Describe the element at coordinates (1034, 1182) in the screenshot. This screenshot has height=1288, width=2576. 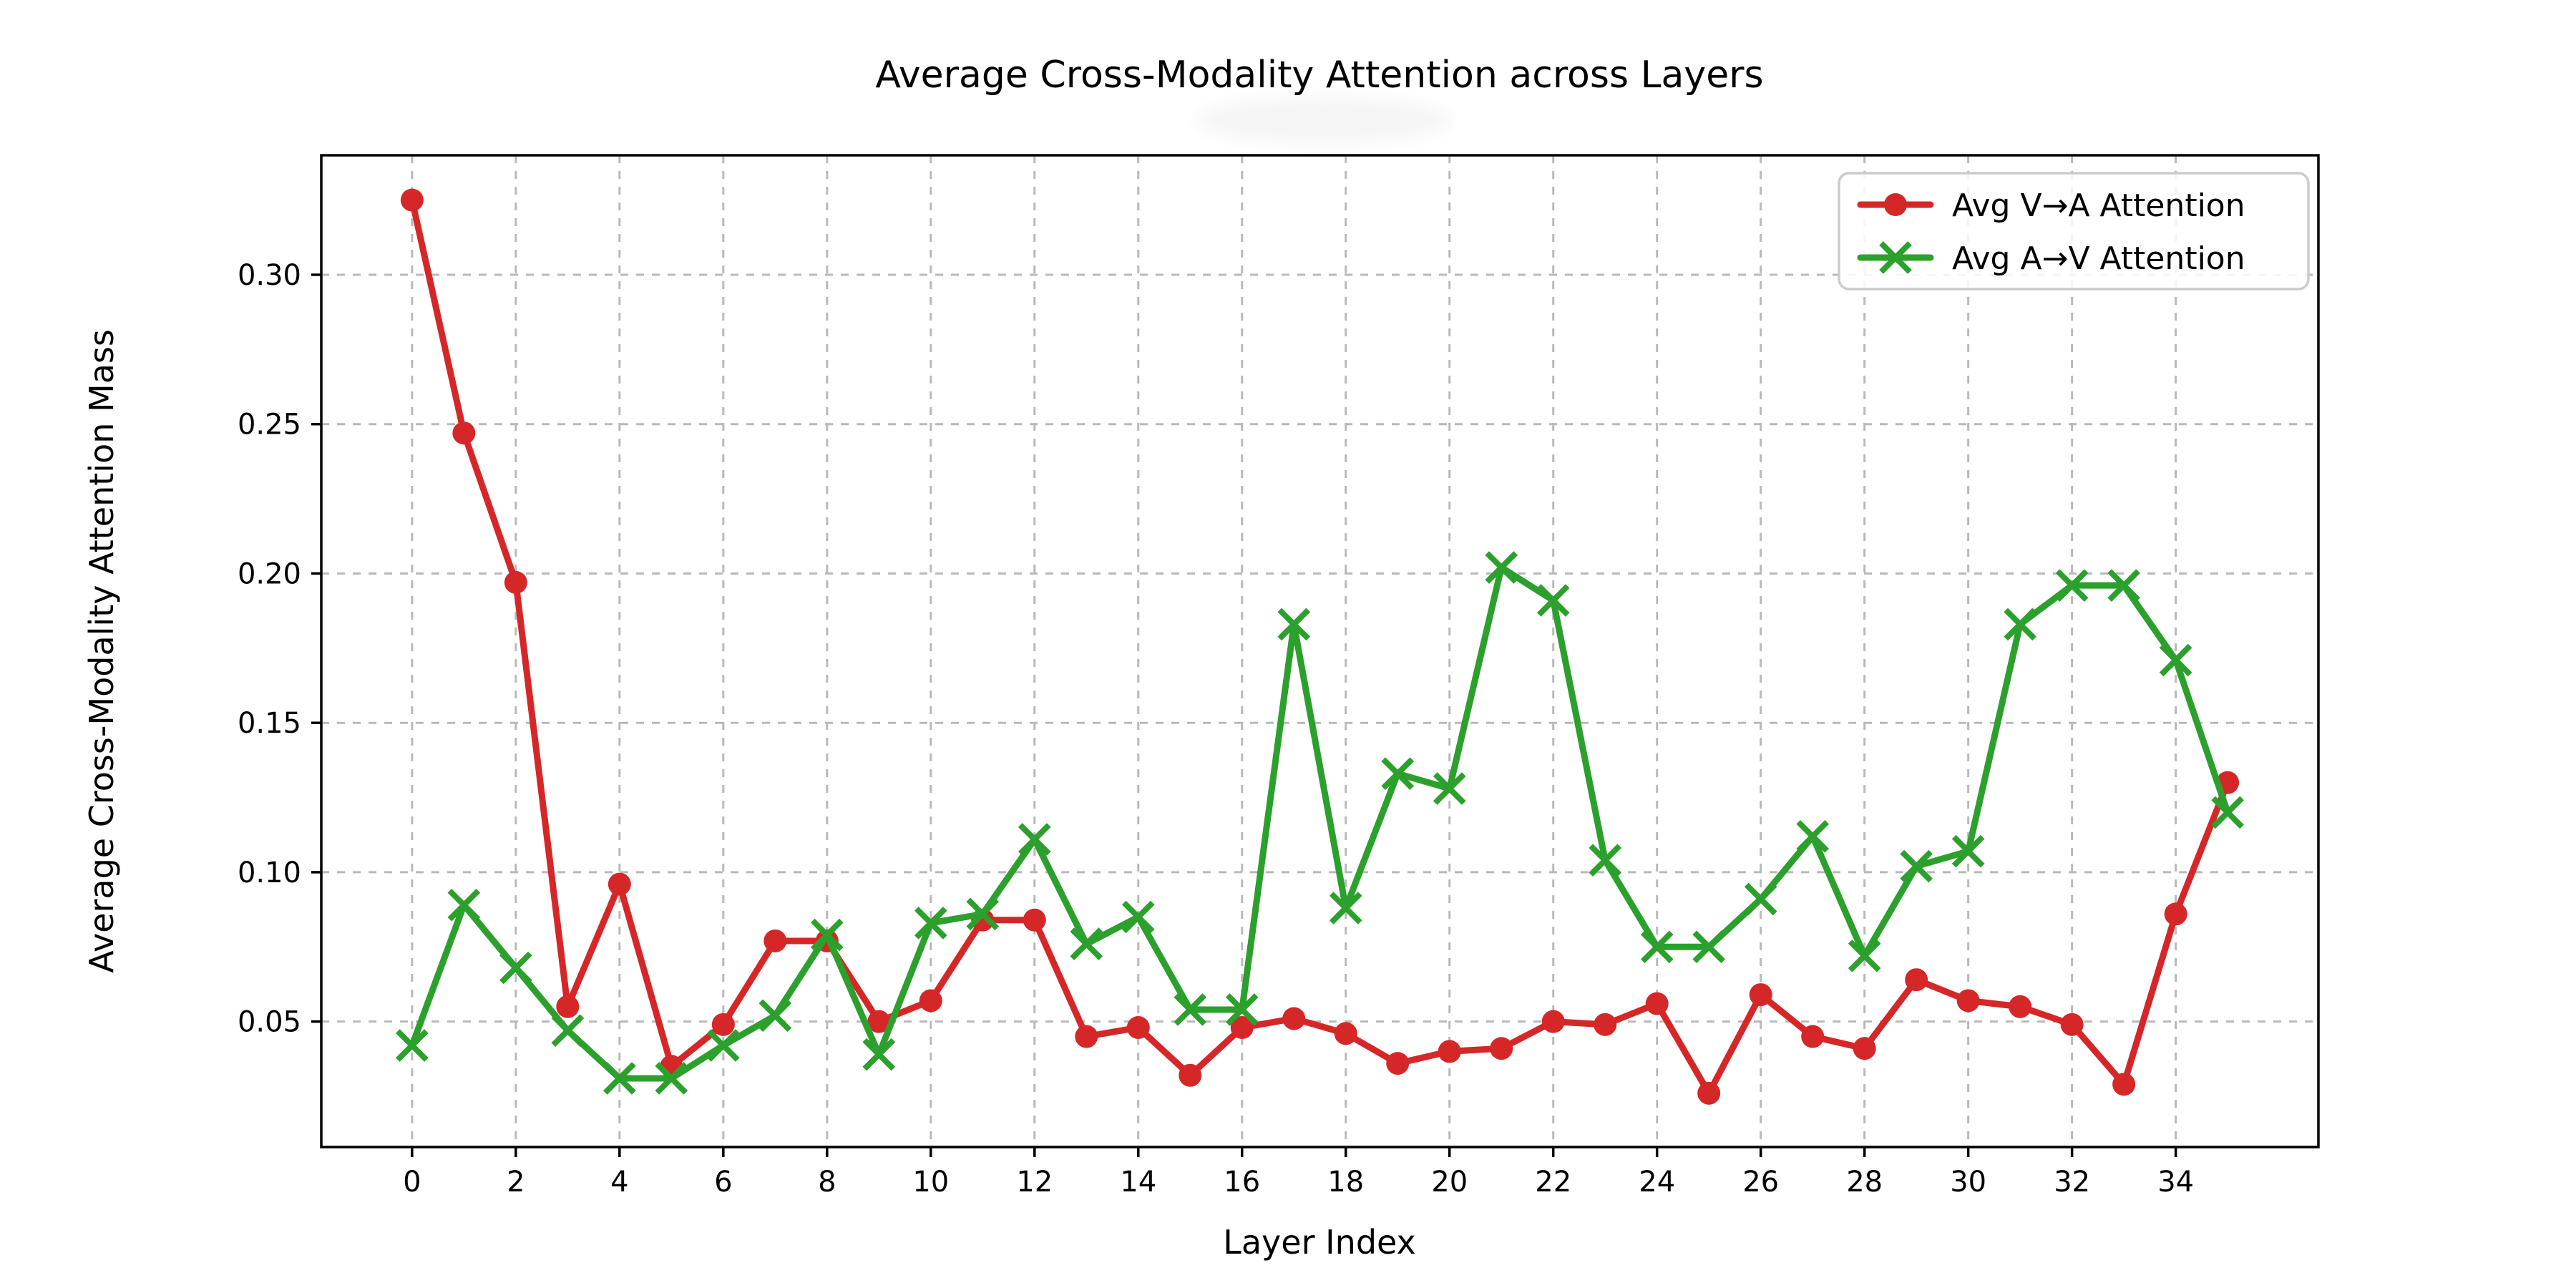
I see `x-tick-label: 12` at that location.